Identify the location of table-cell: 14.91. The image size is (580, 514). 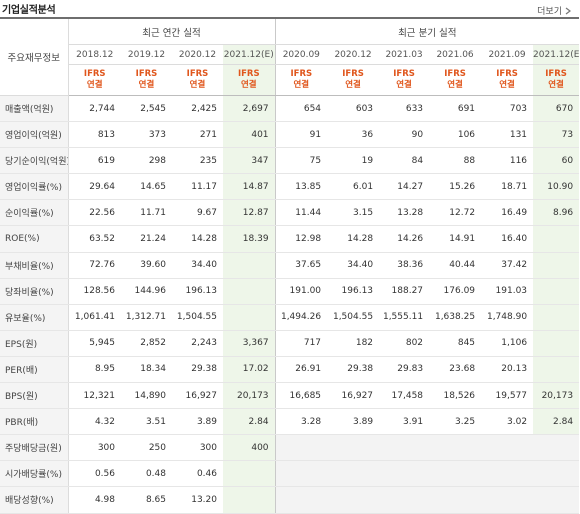
(455, 239).